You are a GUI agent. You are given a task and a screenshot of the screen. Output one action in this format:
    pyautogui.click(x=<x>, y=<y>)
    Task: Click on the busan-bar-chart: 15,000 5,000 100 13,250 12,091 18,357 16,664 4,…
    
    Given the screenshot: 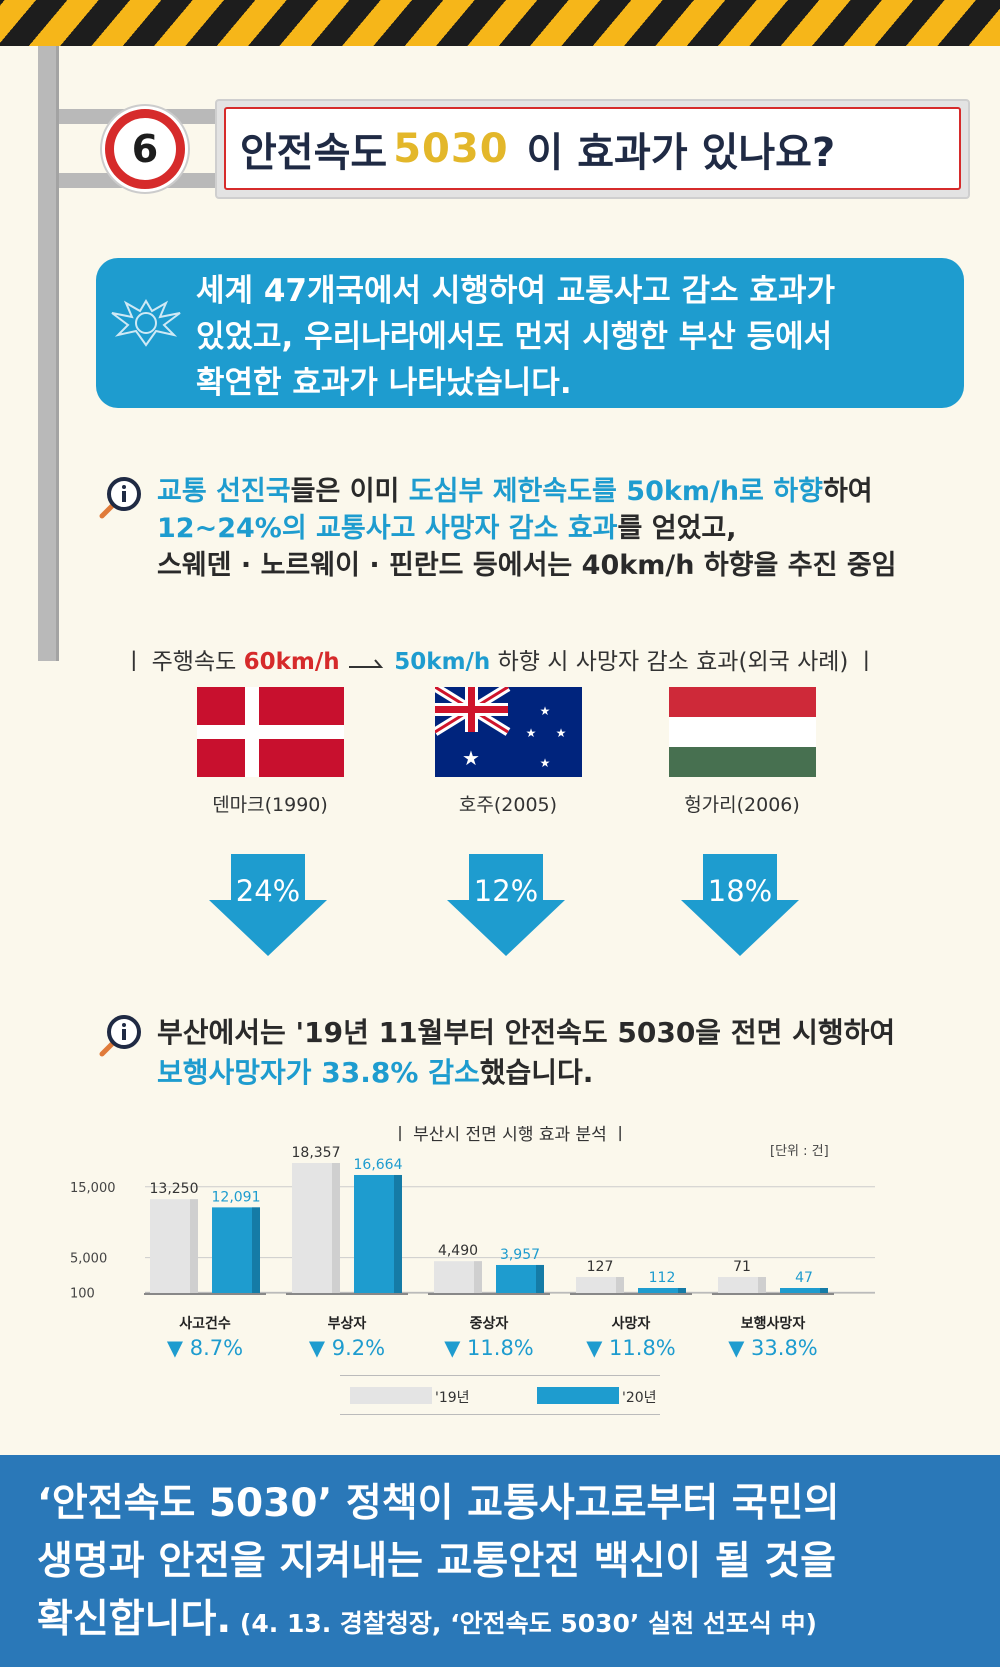 What is the action you would take?
    pyautogui.click(x=472, y=1223)
    